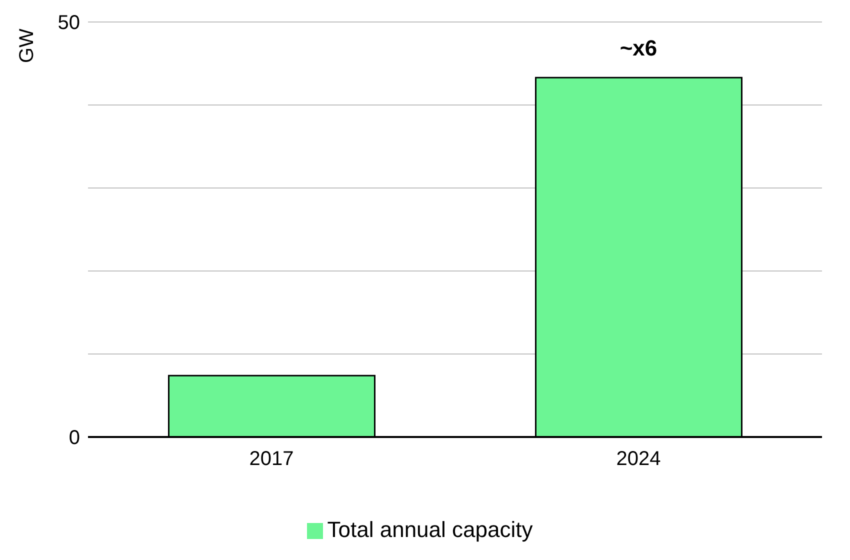 This screenshot has height=560, width=850. Describe the element at coordinates (271, 459) in the screenshot. I see `x-tick-label: 2017` at that location.